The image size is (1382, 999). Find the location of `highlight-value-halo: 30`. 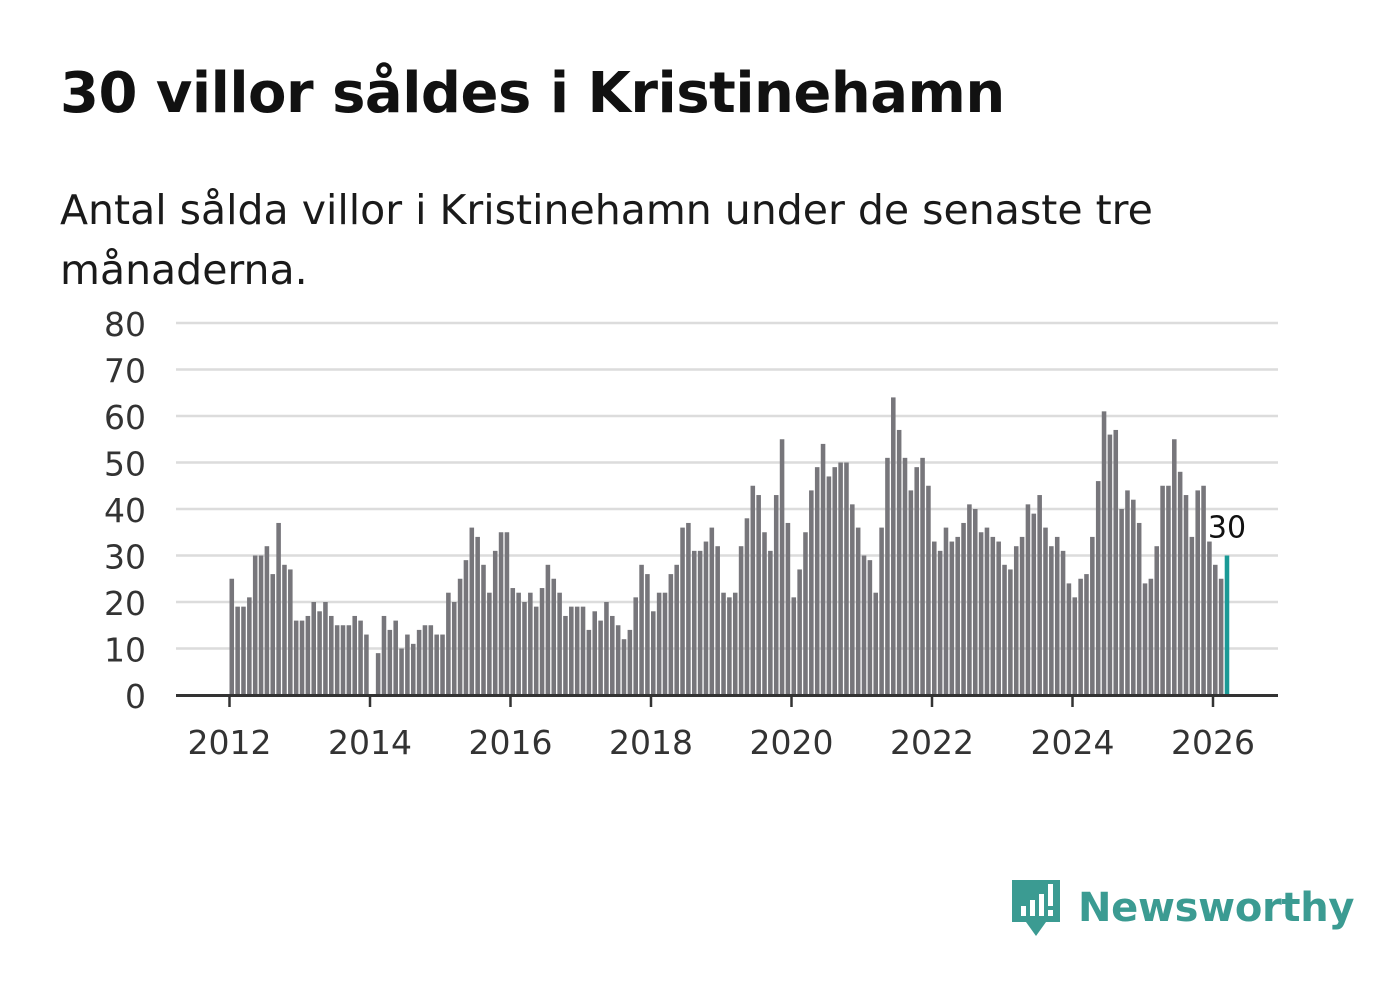

highlight-value-halo: 30 is located at coordinates (1227, 528).